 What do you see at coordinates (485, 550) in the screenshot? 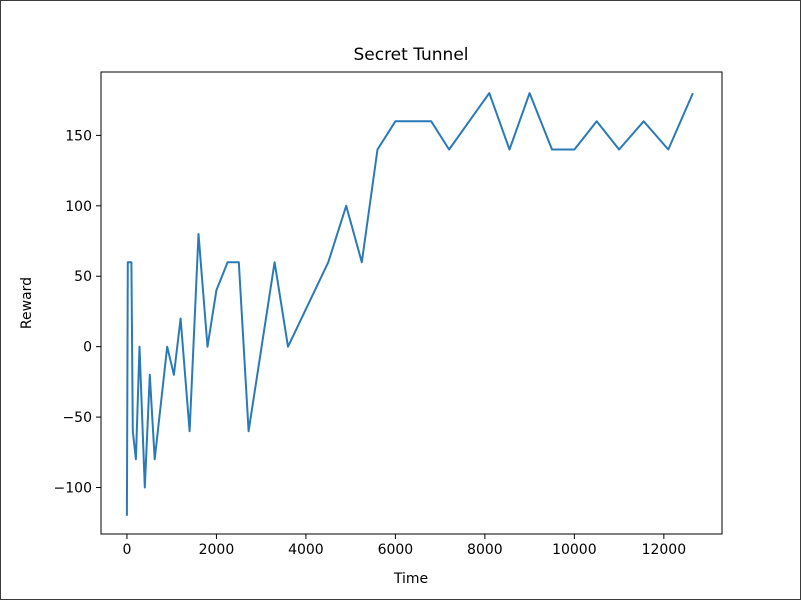
I see `x-tick-label: 8000` at bounding box center [485, 550].